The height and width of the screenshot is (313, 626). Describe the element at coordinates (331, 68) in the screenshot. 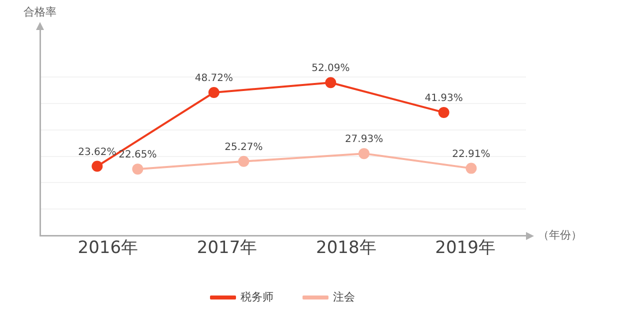

I see `data-label: 52.09%` at that location.